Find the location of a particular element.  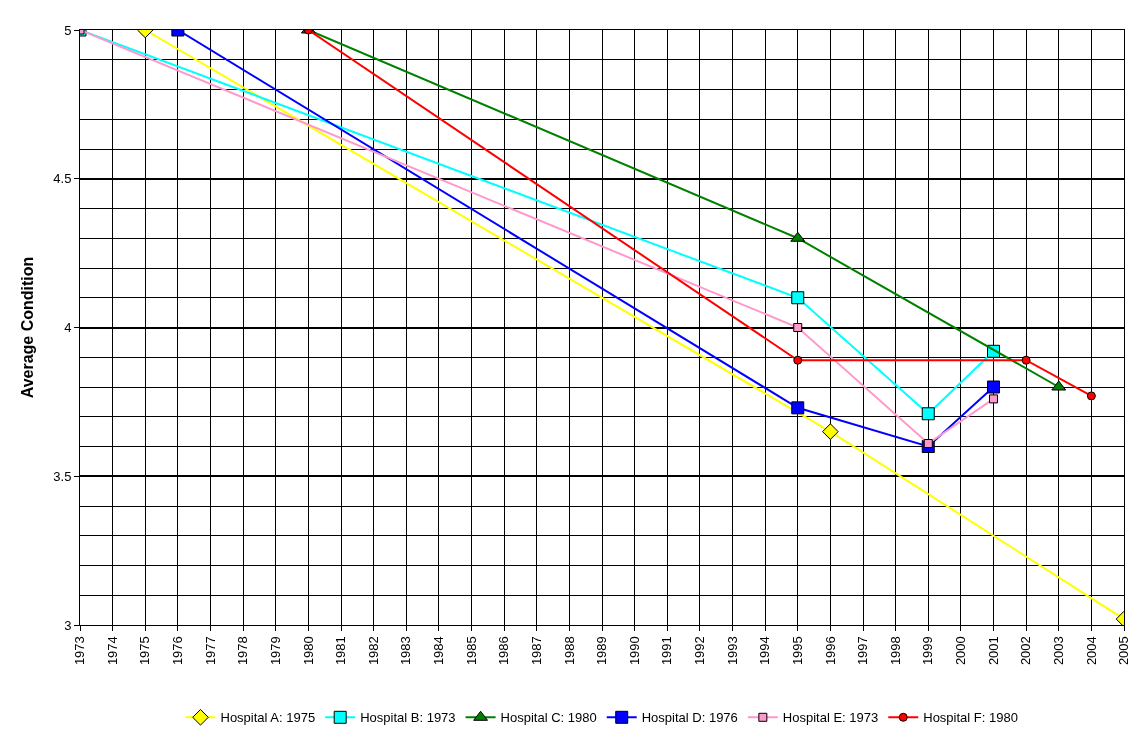

x-tick-label: 1975 is located at coordinates (145, 651).